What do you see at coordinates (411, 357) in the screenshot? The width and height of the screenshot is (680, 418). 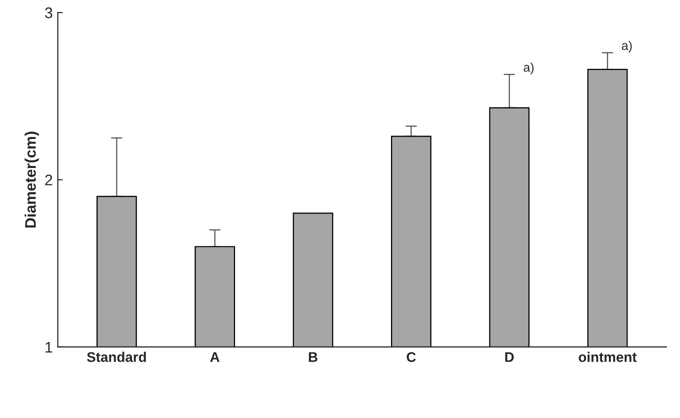 I see `x-tick-label: C` at bounding box center [411, 357].